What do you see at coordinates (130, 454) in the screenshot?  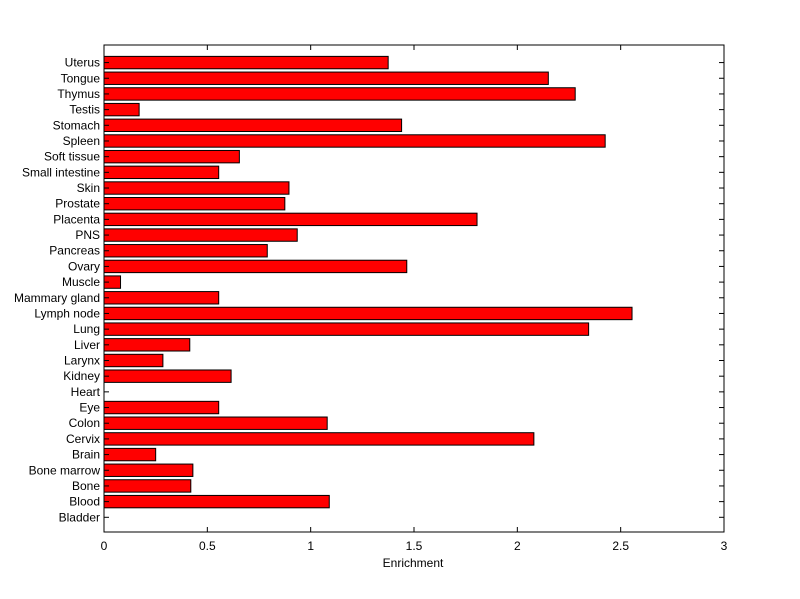 I see `bar-brain` at bounding box center [130, 454].